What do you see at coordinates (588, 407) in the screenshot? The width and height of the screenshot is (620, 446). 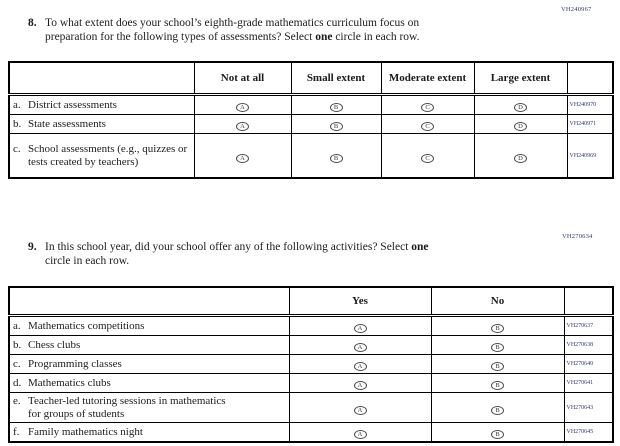 I see `row-code: VH270643` at bounding box center [588, 407].